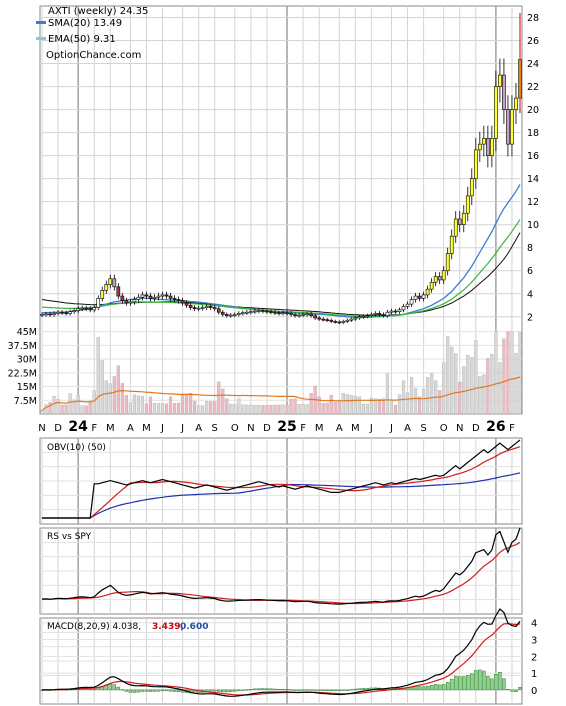 The image size is (566, 706). What do you see at coordinates (22, 373) in the screenshot?
I see `volume-tick-label: 22.5M` at bounding box center [22, 373].